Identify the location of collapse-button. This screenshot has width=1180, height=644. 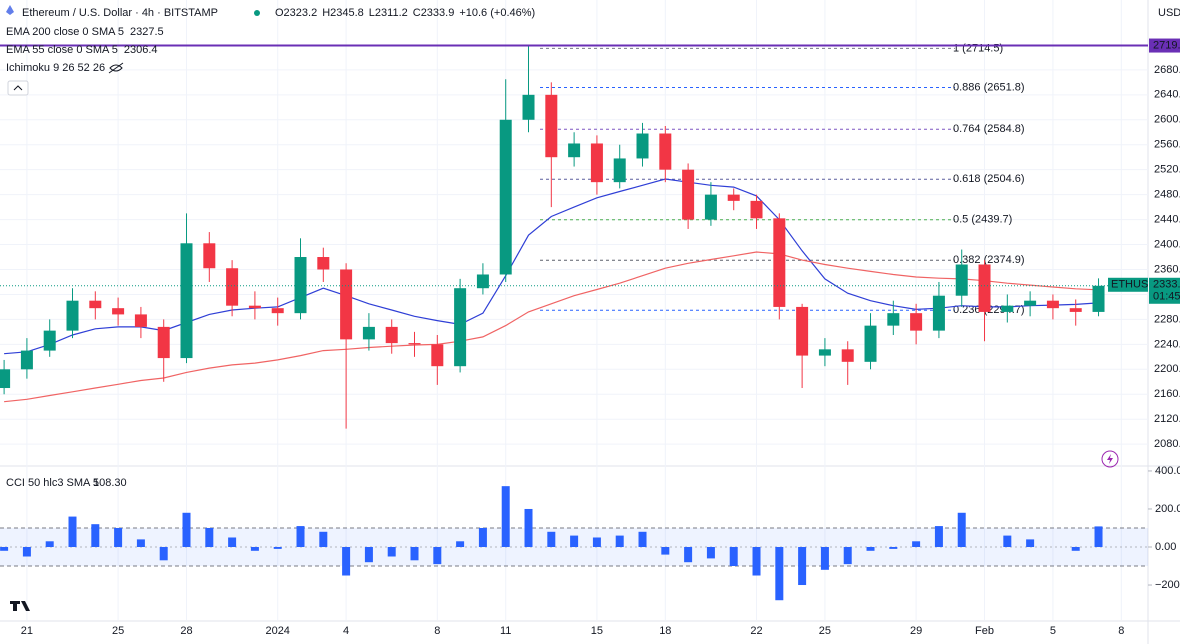
(18, 88).